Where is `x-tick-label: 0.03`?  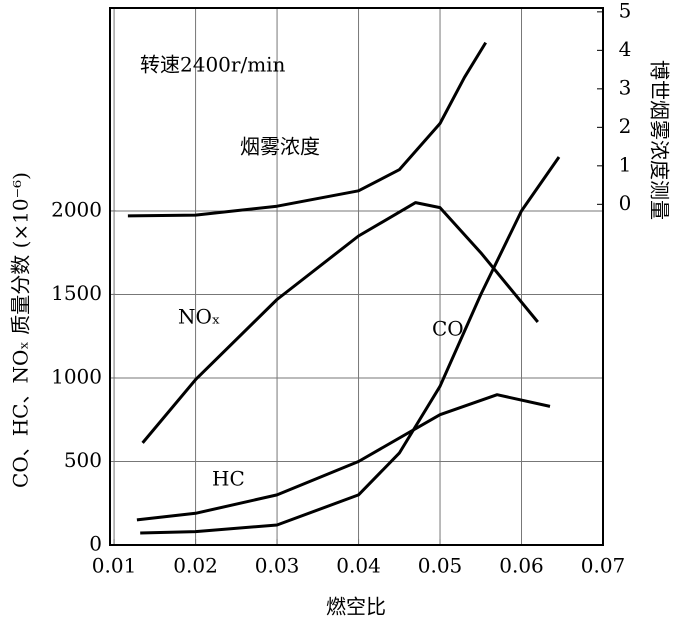
x-tick-label: 0.03 is located at coordinates (277, 566).